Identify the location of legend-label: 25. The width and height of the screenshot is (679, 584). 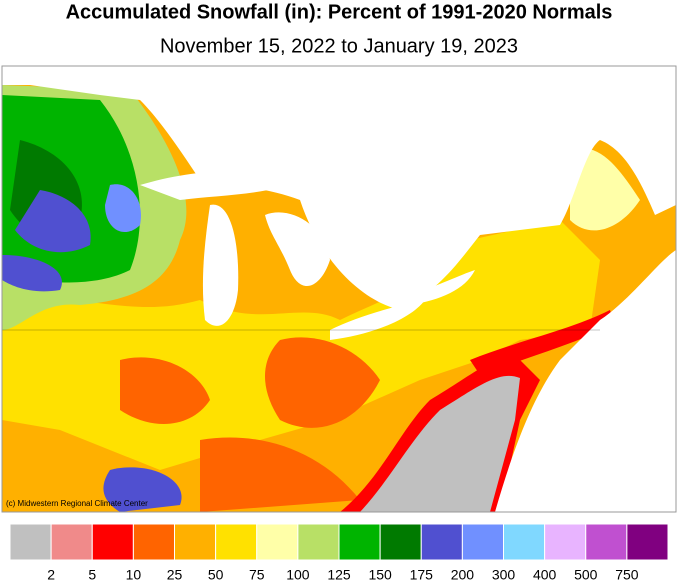
(175, 575).